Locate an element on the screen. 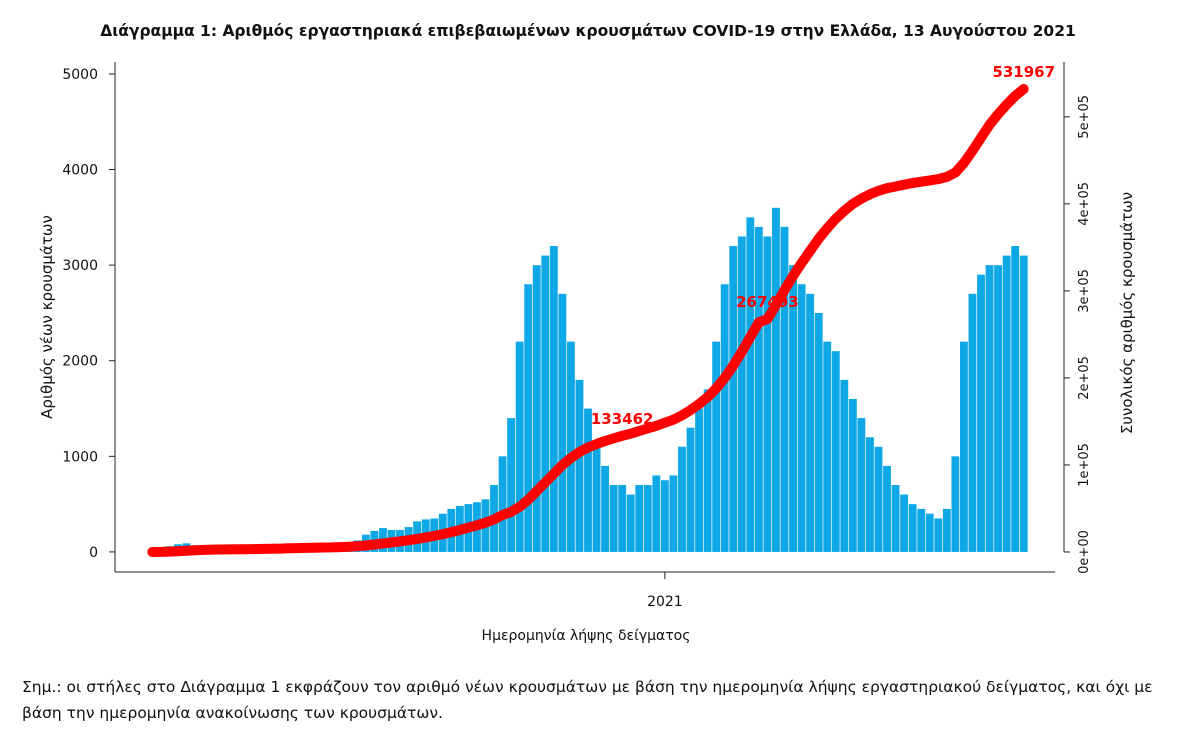 The image size is (1200, 750). y2-tick-label: 0e+00 is located at coordinates (1084, 552).